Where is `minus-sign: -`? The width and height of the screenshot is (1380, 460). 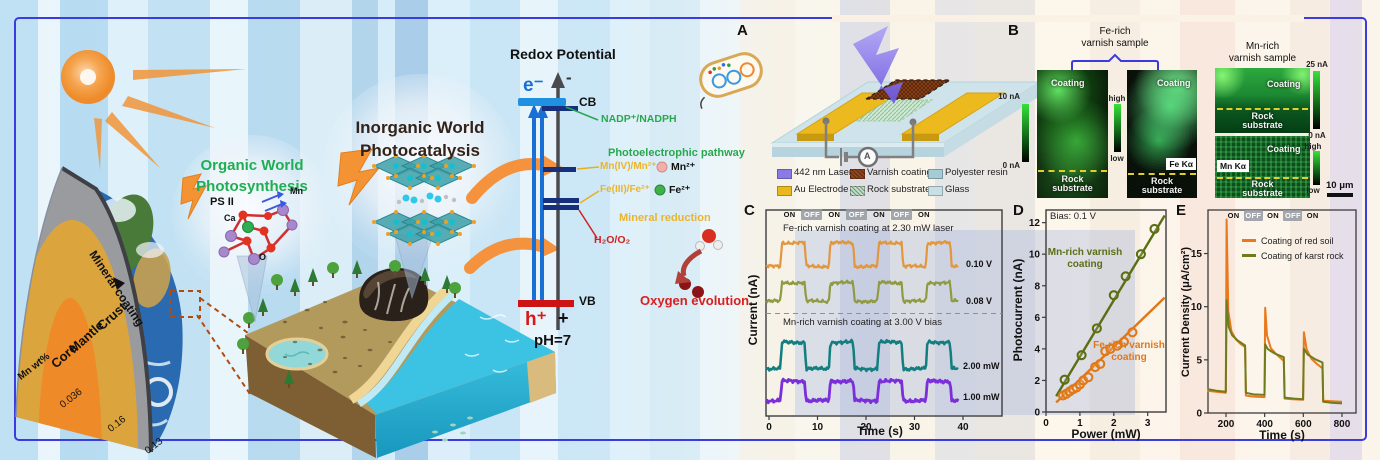 minus-sign: - is located at coordinates (569, 77).